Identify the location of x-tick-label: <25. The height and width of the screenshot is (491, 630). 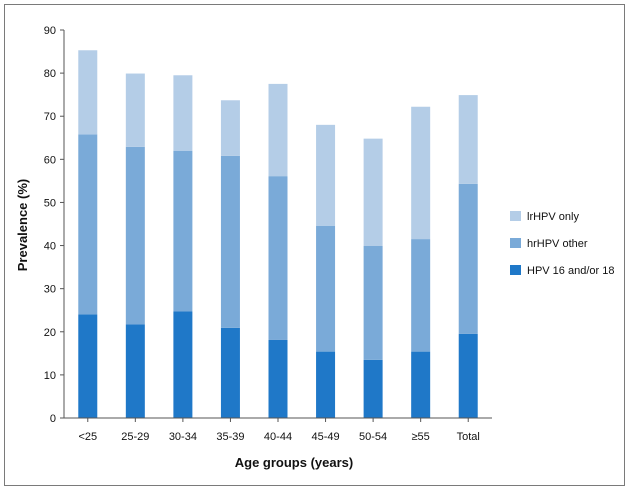
(87, 437).